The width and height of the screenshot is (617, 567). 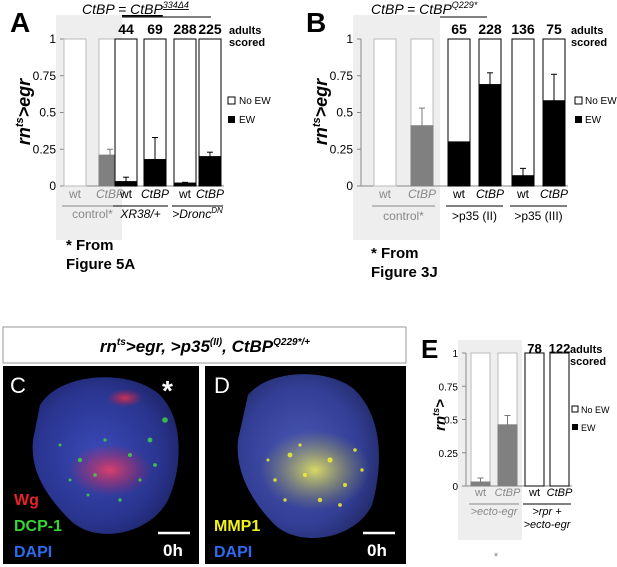 What do you see at coordinates (92, 214) in the screenshot?
I see `panel-a-group-label: control*` at bounding box center [92, 214].